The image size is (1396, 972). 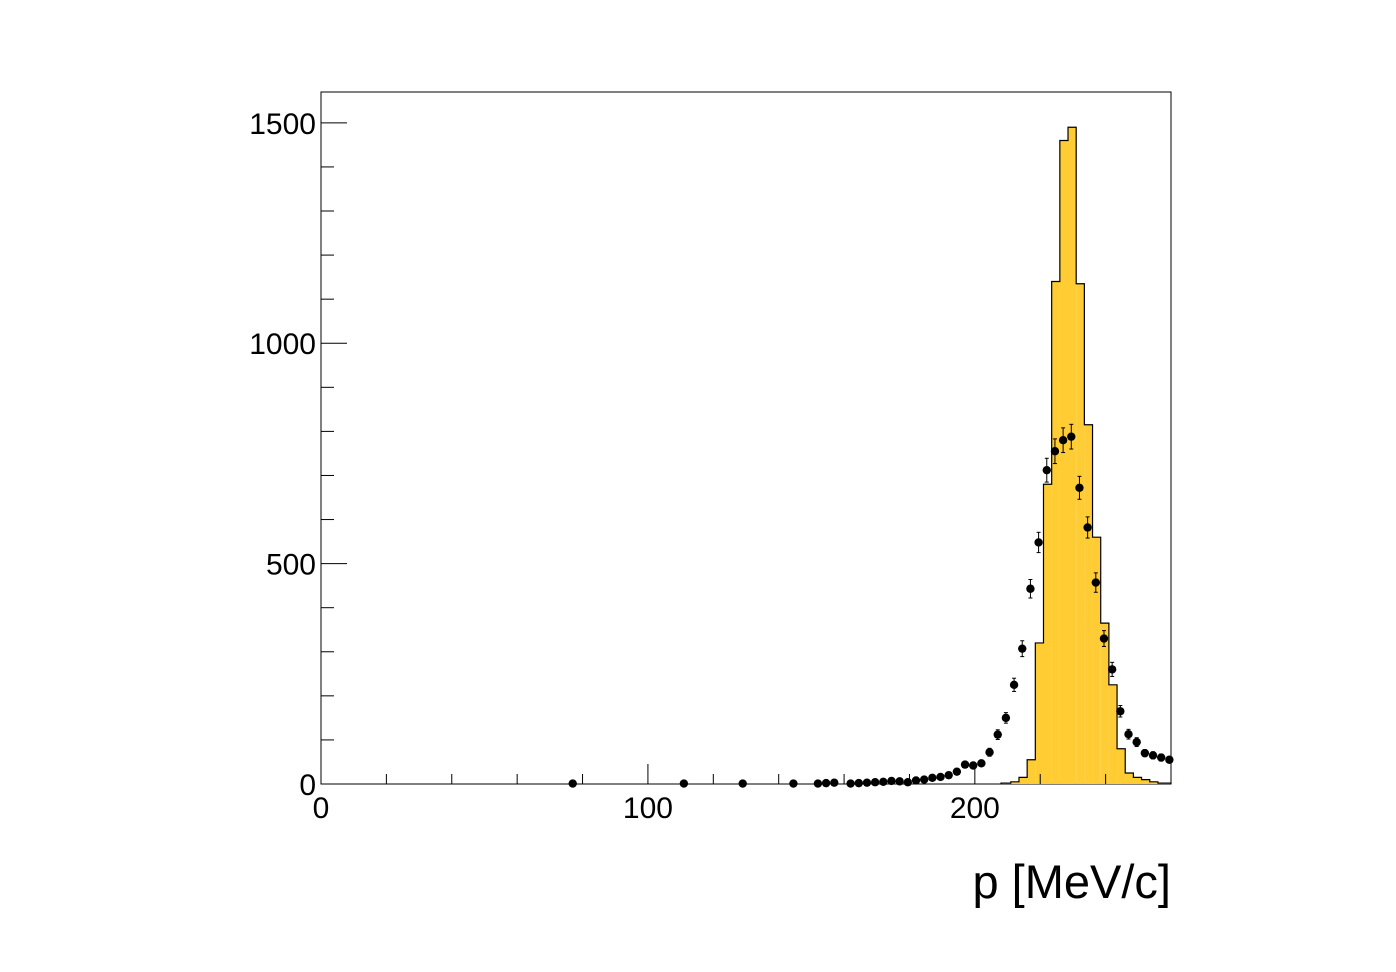 I want to click on y-tick-label: 0, so click(x=307, y=785).